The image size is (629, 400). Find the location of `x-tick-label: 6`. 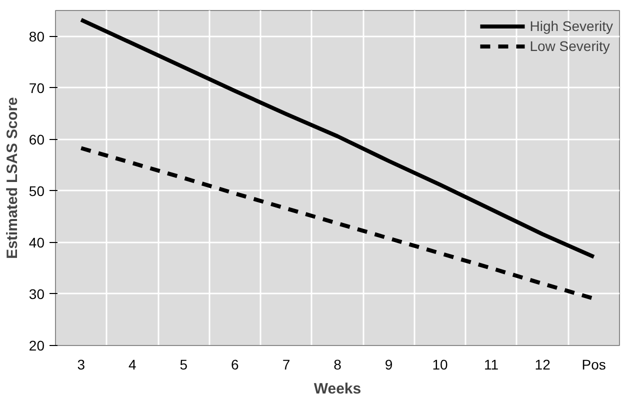

x-tick-label: 6 is located at coordinates (235, 364).